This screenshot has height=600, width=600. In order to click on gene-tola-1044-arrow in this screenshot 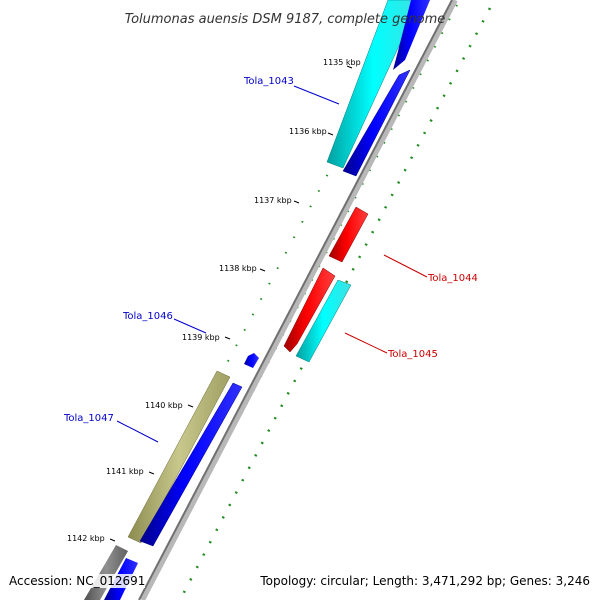, I will do `click(348, 234)`.